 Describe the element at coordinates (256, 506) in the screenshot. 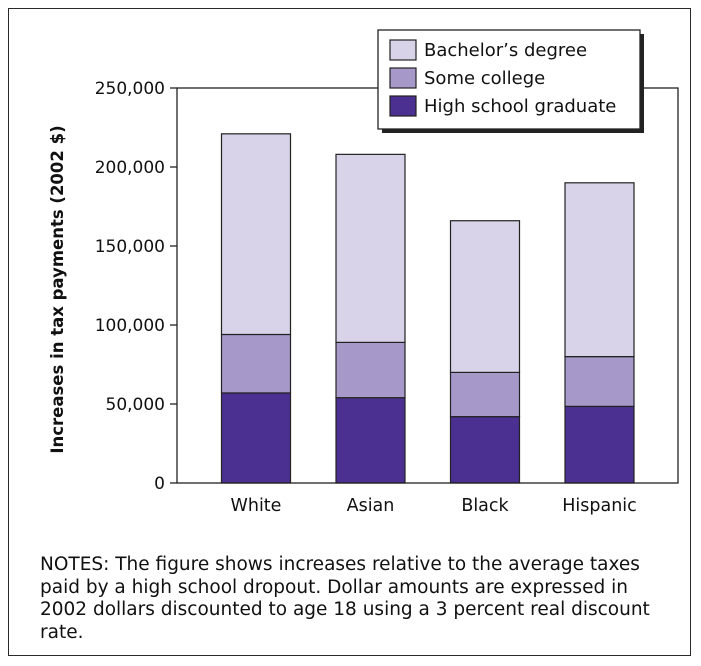

I see `x-tick-label: White` at that location.